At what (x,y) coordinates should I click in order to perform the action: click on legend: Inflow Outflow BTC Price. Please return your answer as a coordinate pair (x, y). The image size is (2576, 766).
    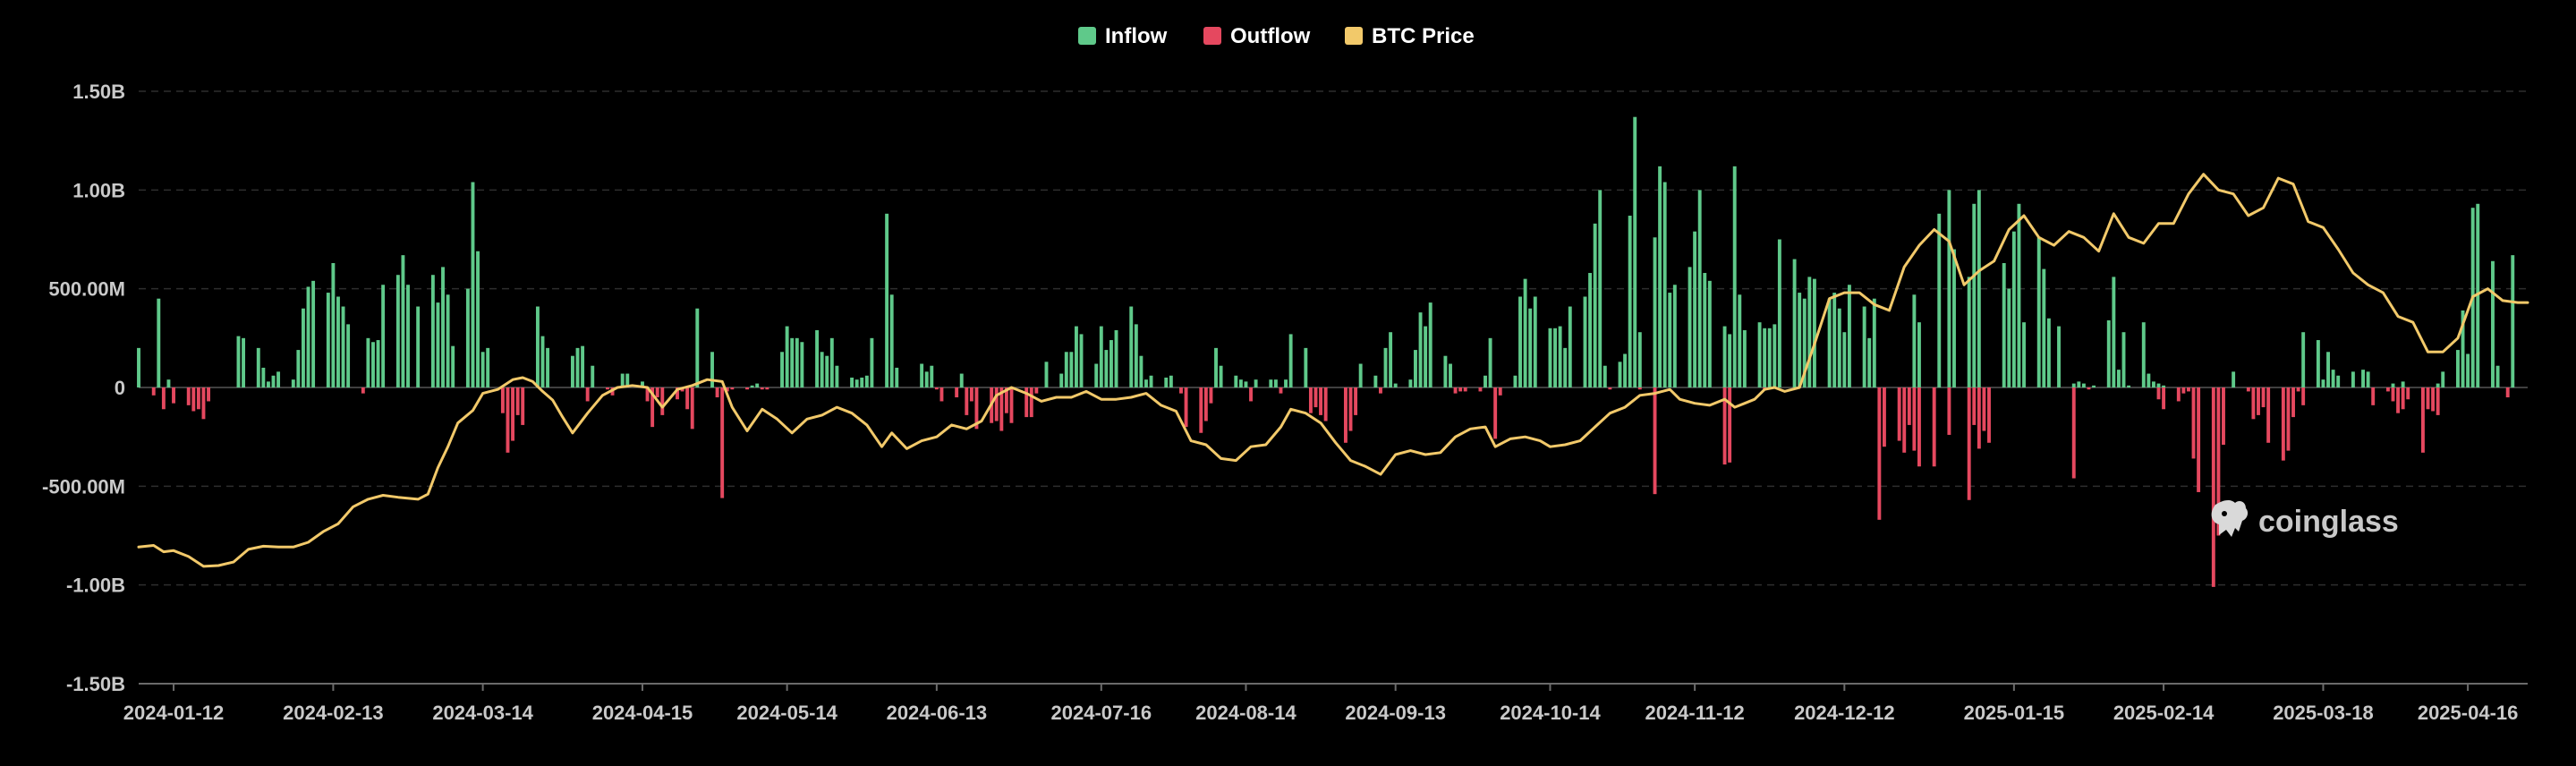
    Looking at the image, I should click on (1276, 36).